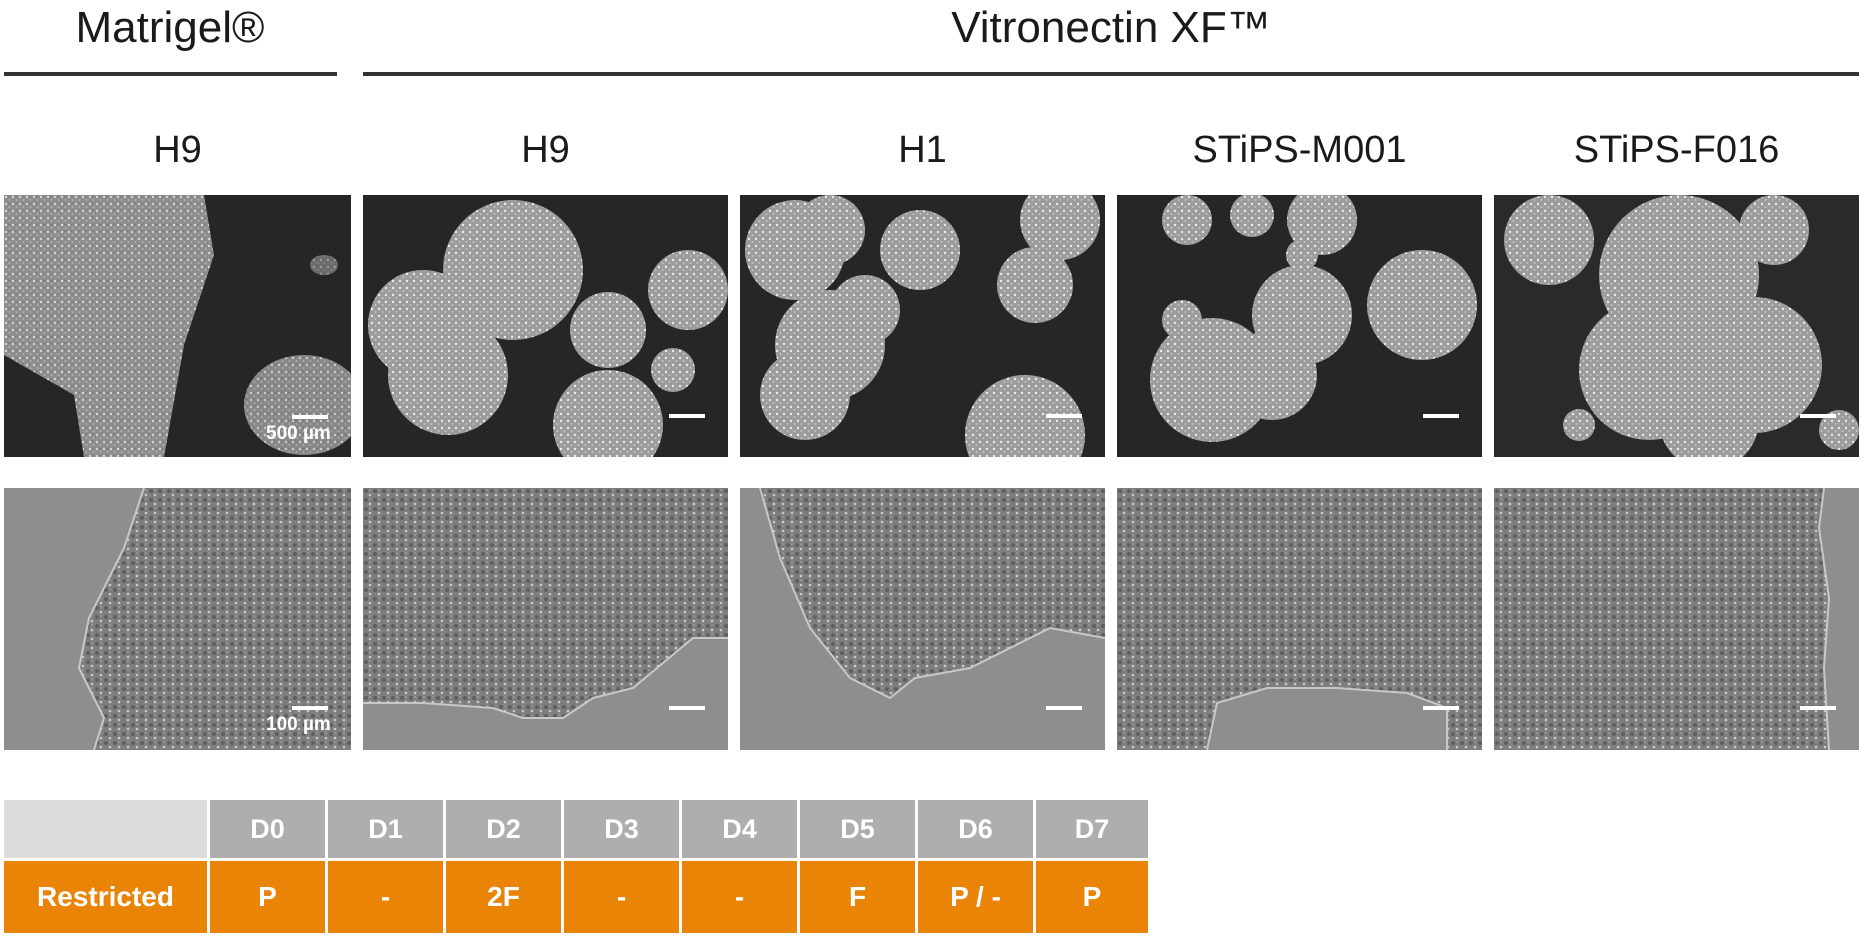 This screenshot has width=1868, height=940. Describe the element at coordinates (267, 829) in the screenshot. I see `day-header: D0` at that location.